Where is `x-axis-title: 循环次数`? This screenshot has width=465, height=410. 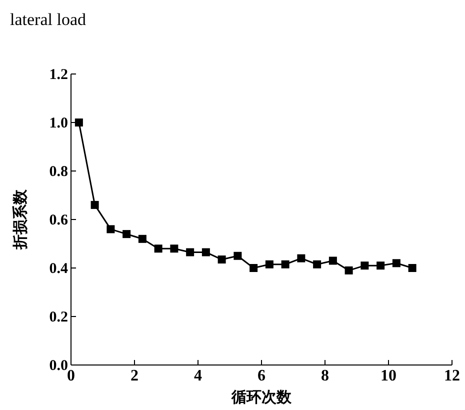
x-axis-title: 循环次数 is located at coordinates (261, 397).